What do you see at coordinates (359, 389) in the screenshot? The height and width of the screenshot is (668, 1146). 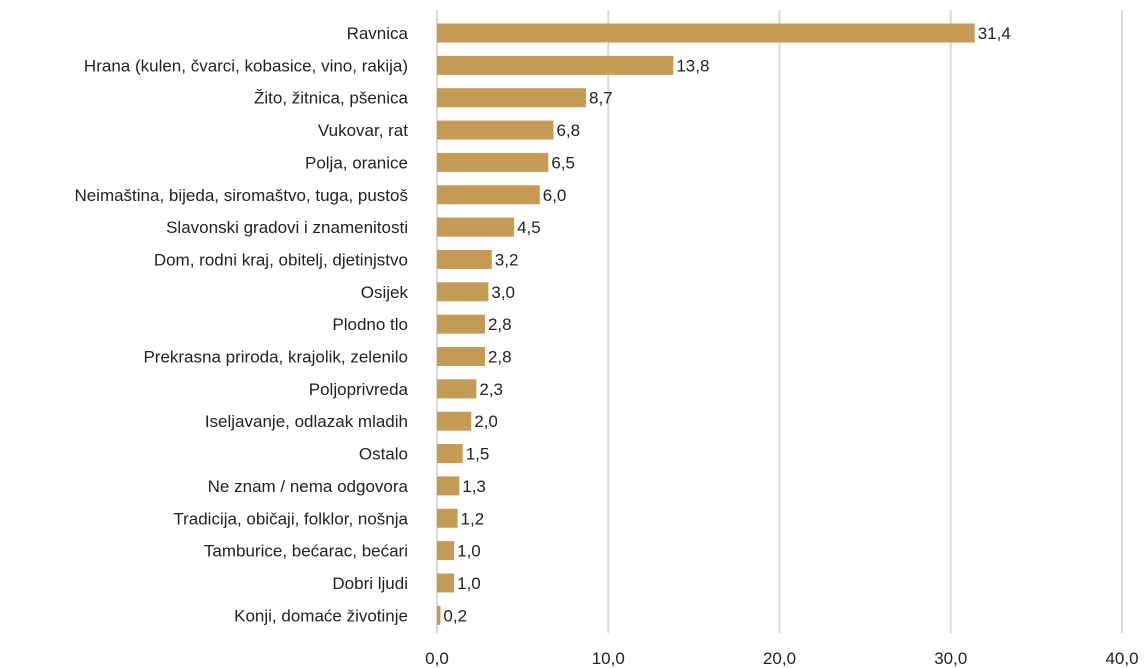 I see `category-label: Poljoprivreda` at bounding box center [359, 389].